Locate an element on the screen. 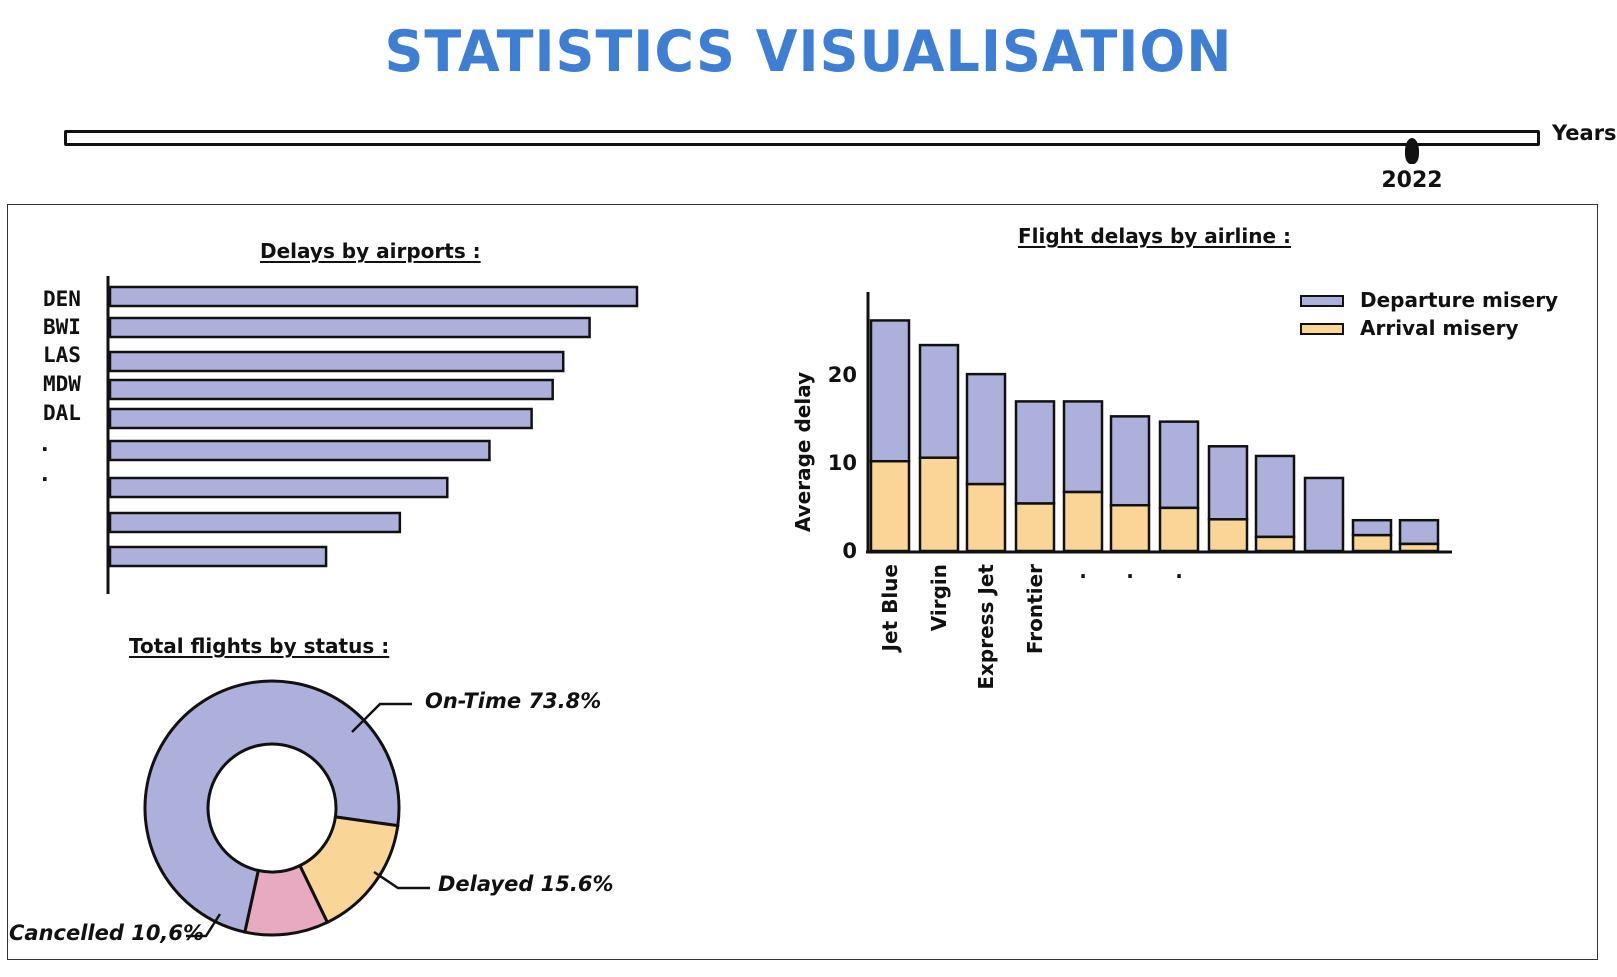  donut-slice-cancelled is located at coordinates (286, 900).